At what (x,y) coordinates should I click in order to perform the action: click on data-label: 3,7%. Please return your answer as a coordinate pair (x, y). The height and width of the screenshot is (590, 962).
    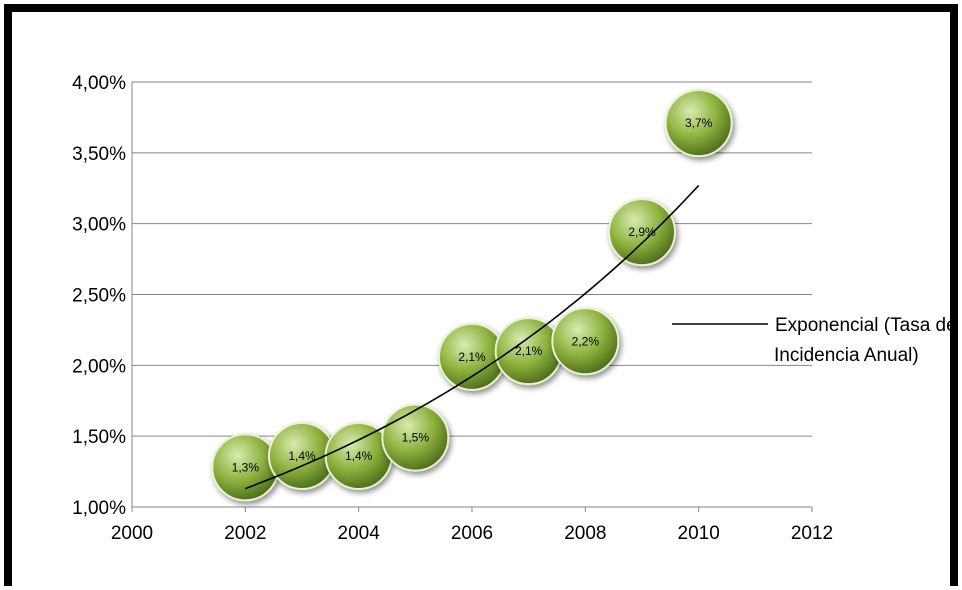
    Looking at the image, I should click on (699, 123).